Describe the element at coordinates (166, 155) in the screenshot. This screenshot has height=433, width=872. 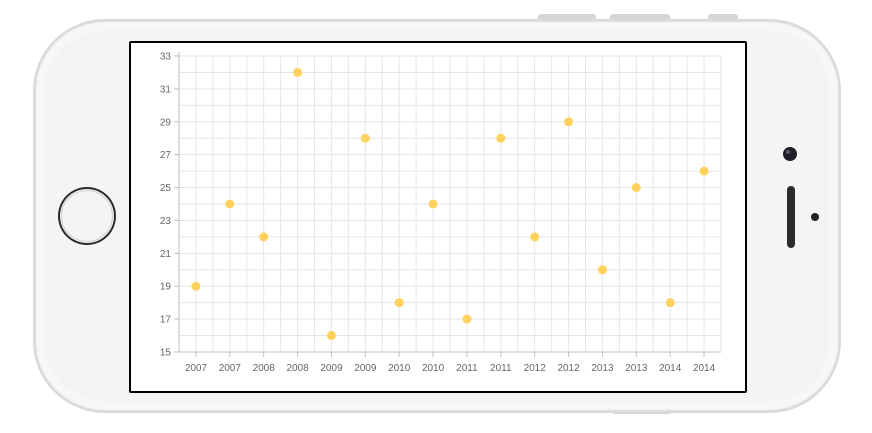
I see `y-tick-label: 27` at that location.